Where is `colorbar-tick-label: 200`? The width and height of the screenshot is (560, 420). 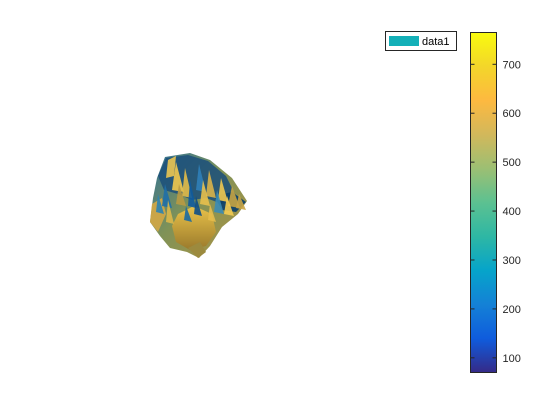 colorbar-tick-label: 200 is located at coordinates (512, 310).